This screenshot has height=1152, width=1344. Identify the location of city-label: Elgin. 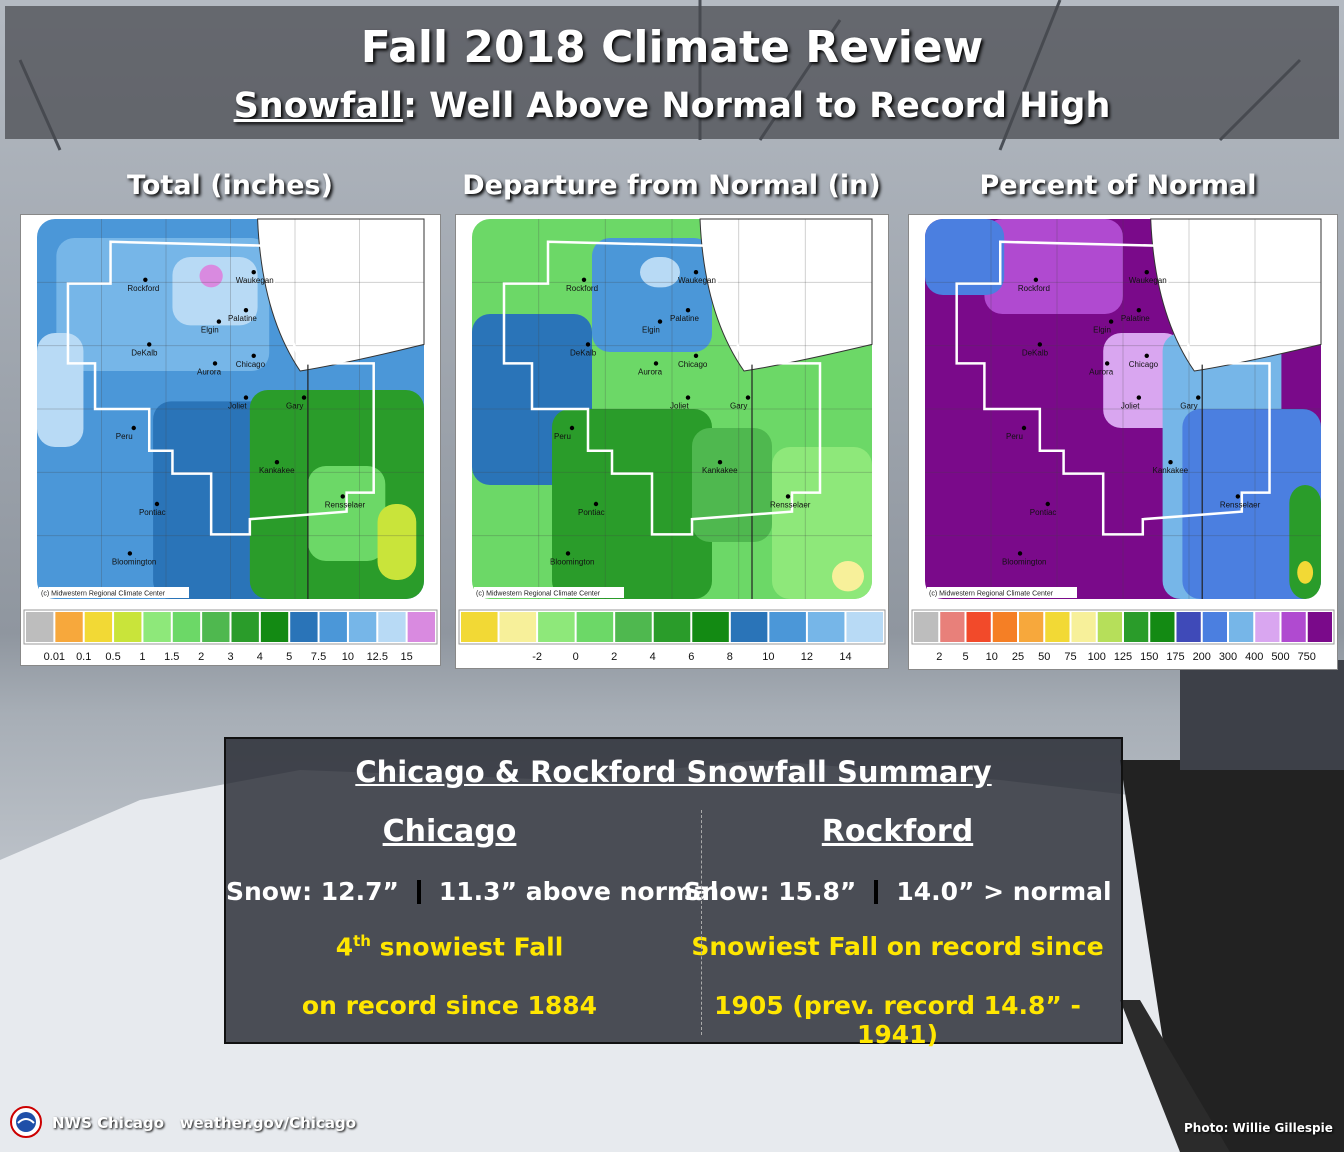
(1102, 330).